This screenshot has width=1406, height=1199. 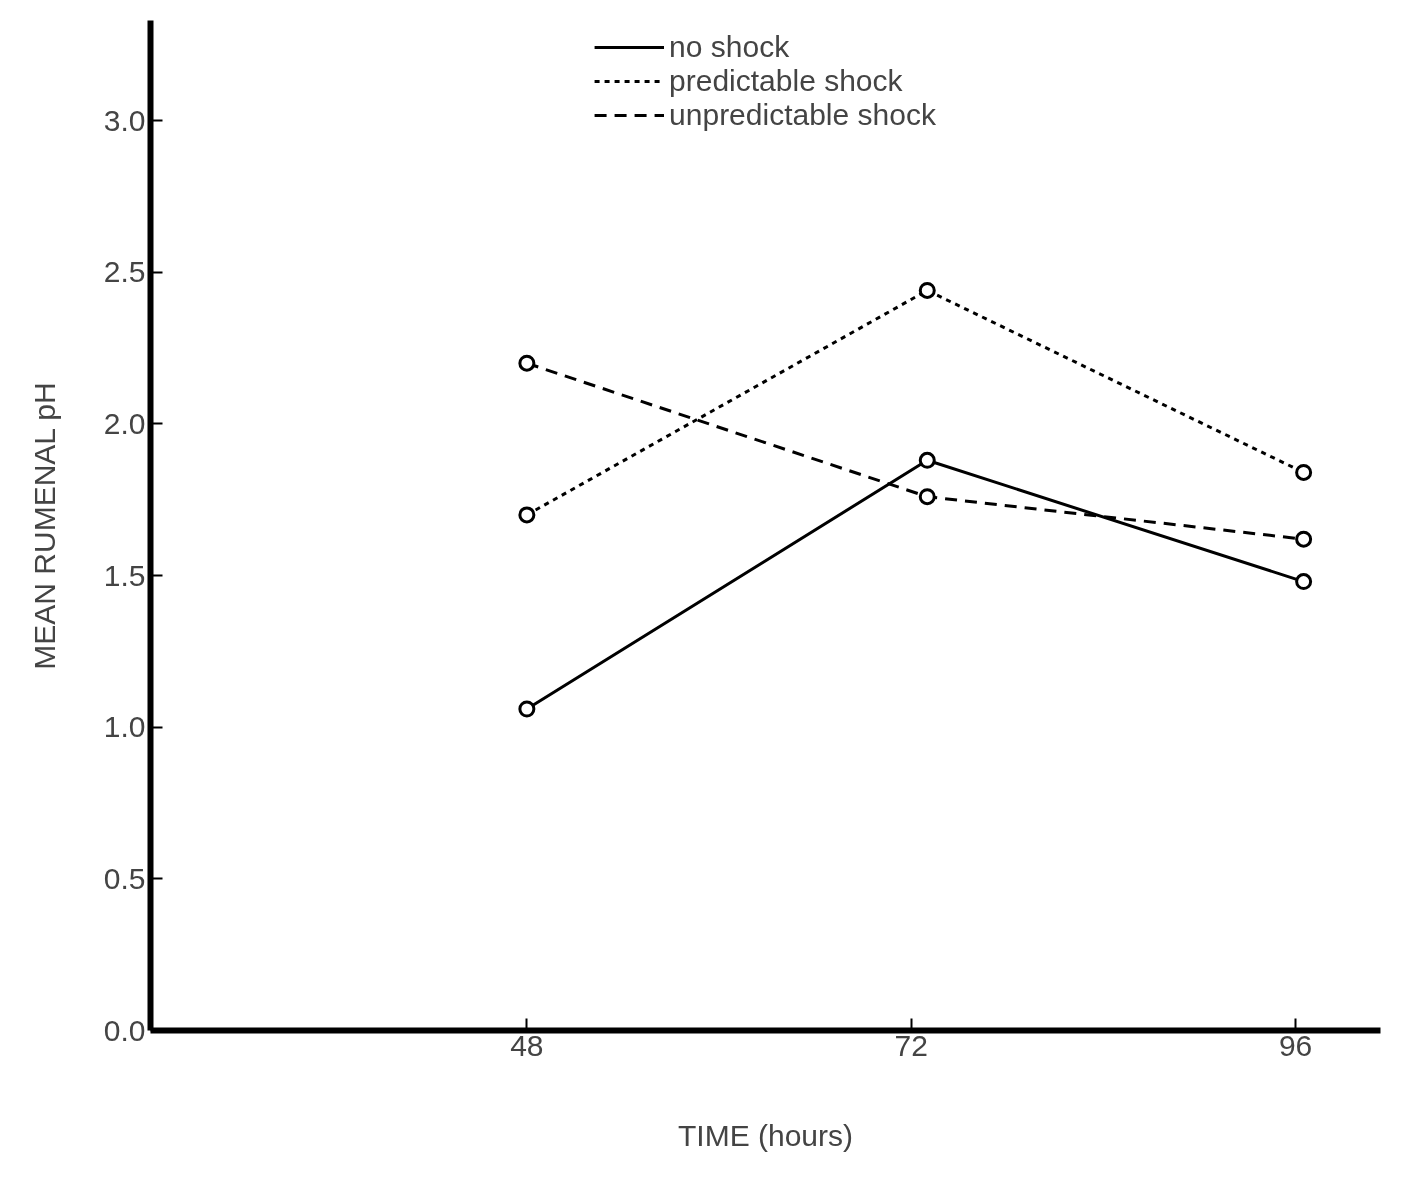 What do you see at coordinates (44, 526) in the screenshot?
I see `y-axis-title: MEAN RUMENAL pH` at bounding box center [44, 526].